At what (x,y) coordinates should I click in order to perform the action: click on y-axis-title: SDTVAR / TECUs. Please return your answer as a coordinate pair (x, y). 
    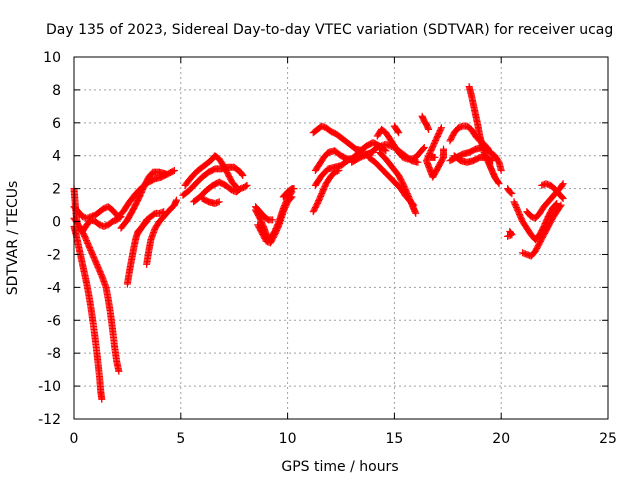
    Looking at the image, I should click on (13, 238).